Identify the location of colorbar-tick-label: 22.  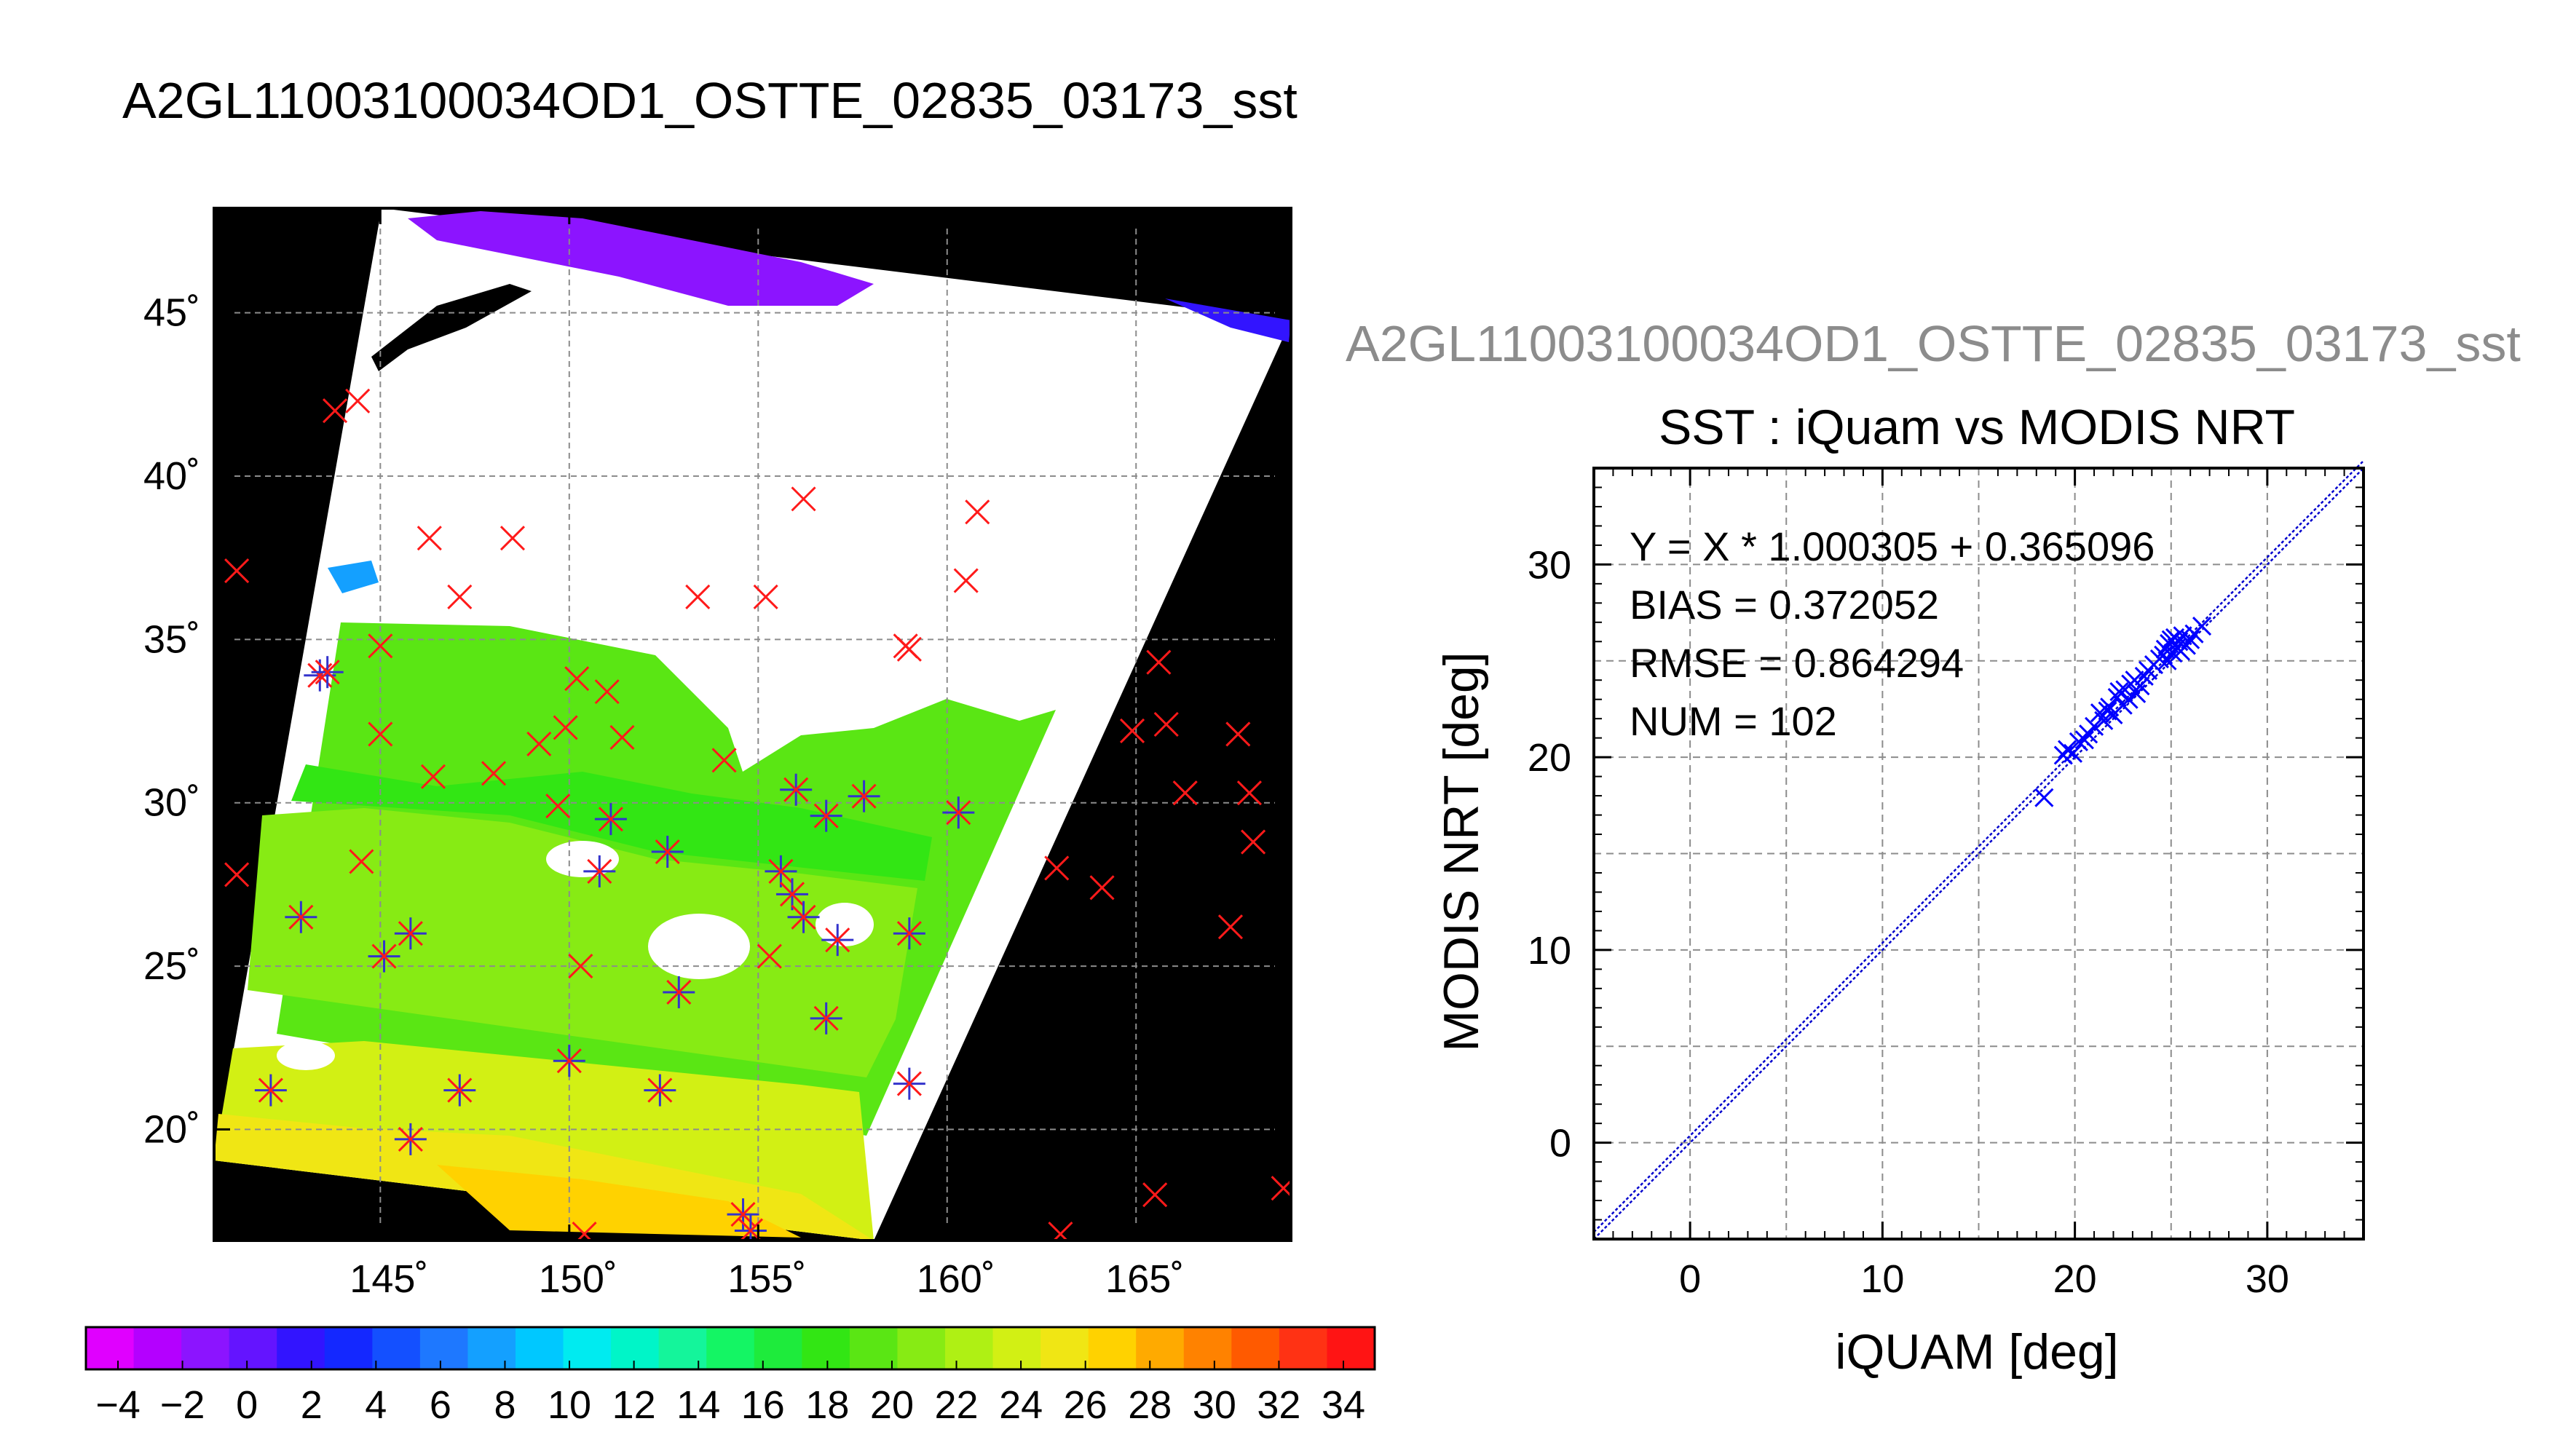
(956, 1405).